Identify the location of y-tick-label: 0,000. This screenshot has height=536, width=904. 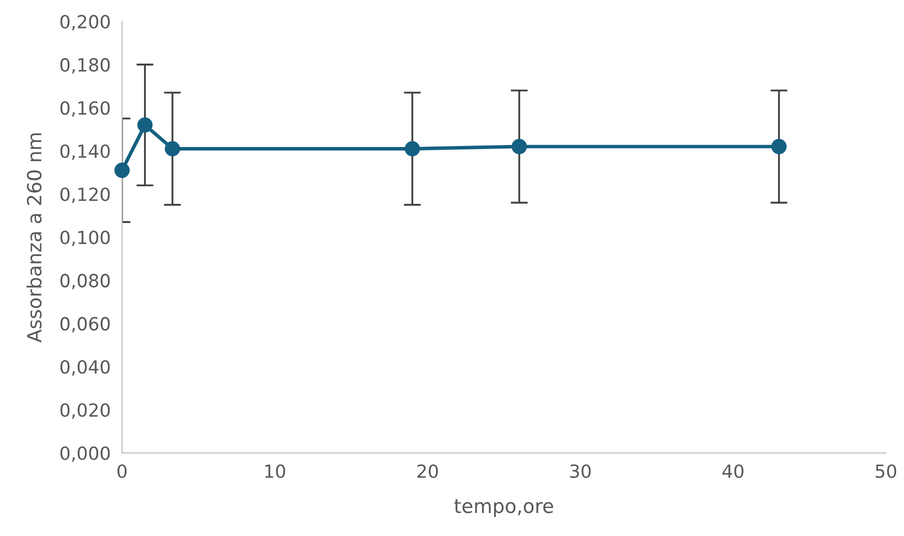
(85, 454).